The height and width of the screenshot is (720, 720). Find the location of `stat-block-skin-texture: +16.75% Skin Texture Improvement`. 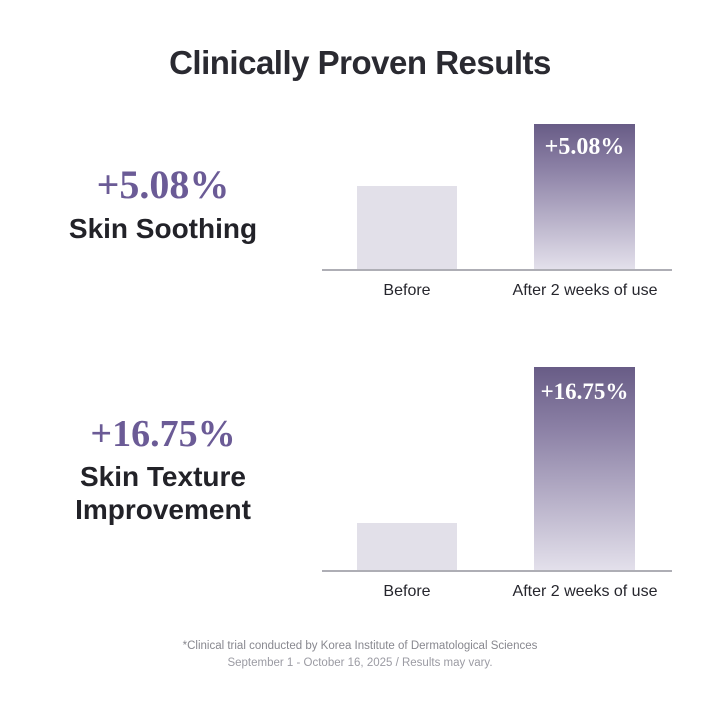

stat-block-skin-texture: +16.75% Skin Texture Improvement is located at coordinates (163, 469).